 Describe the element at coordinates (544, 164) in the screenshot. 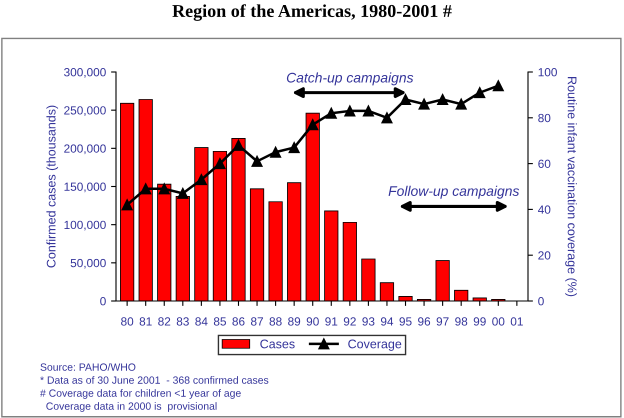

I see `y2-tick-label: 60` at that location.